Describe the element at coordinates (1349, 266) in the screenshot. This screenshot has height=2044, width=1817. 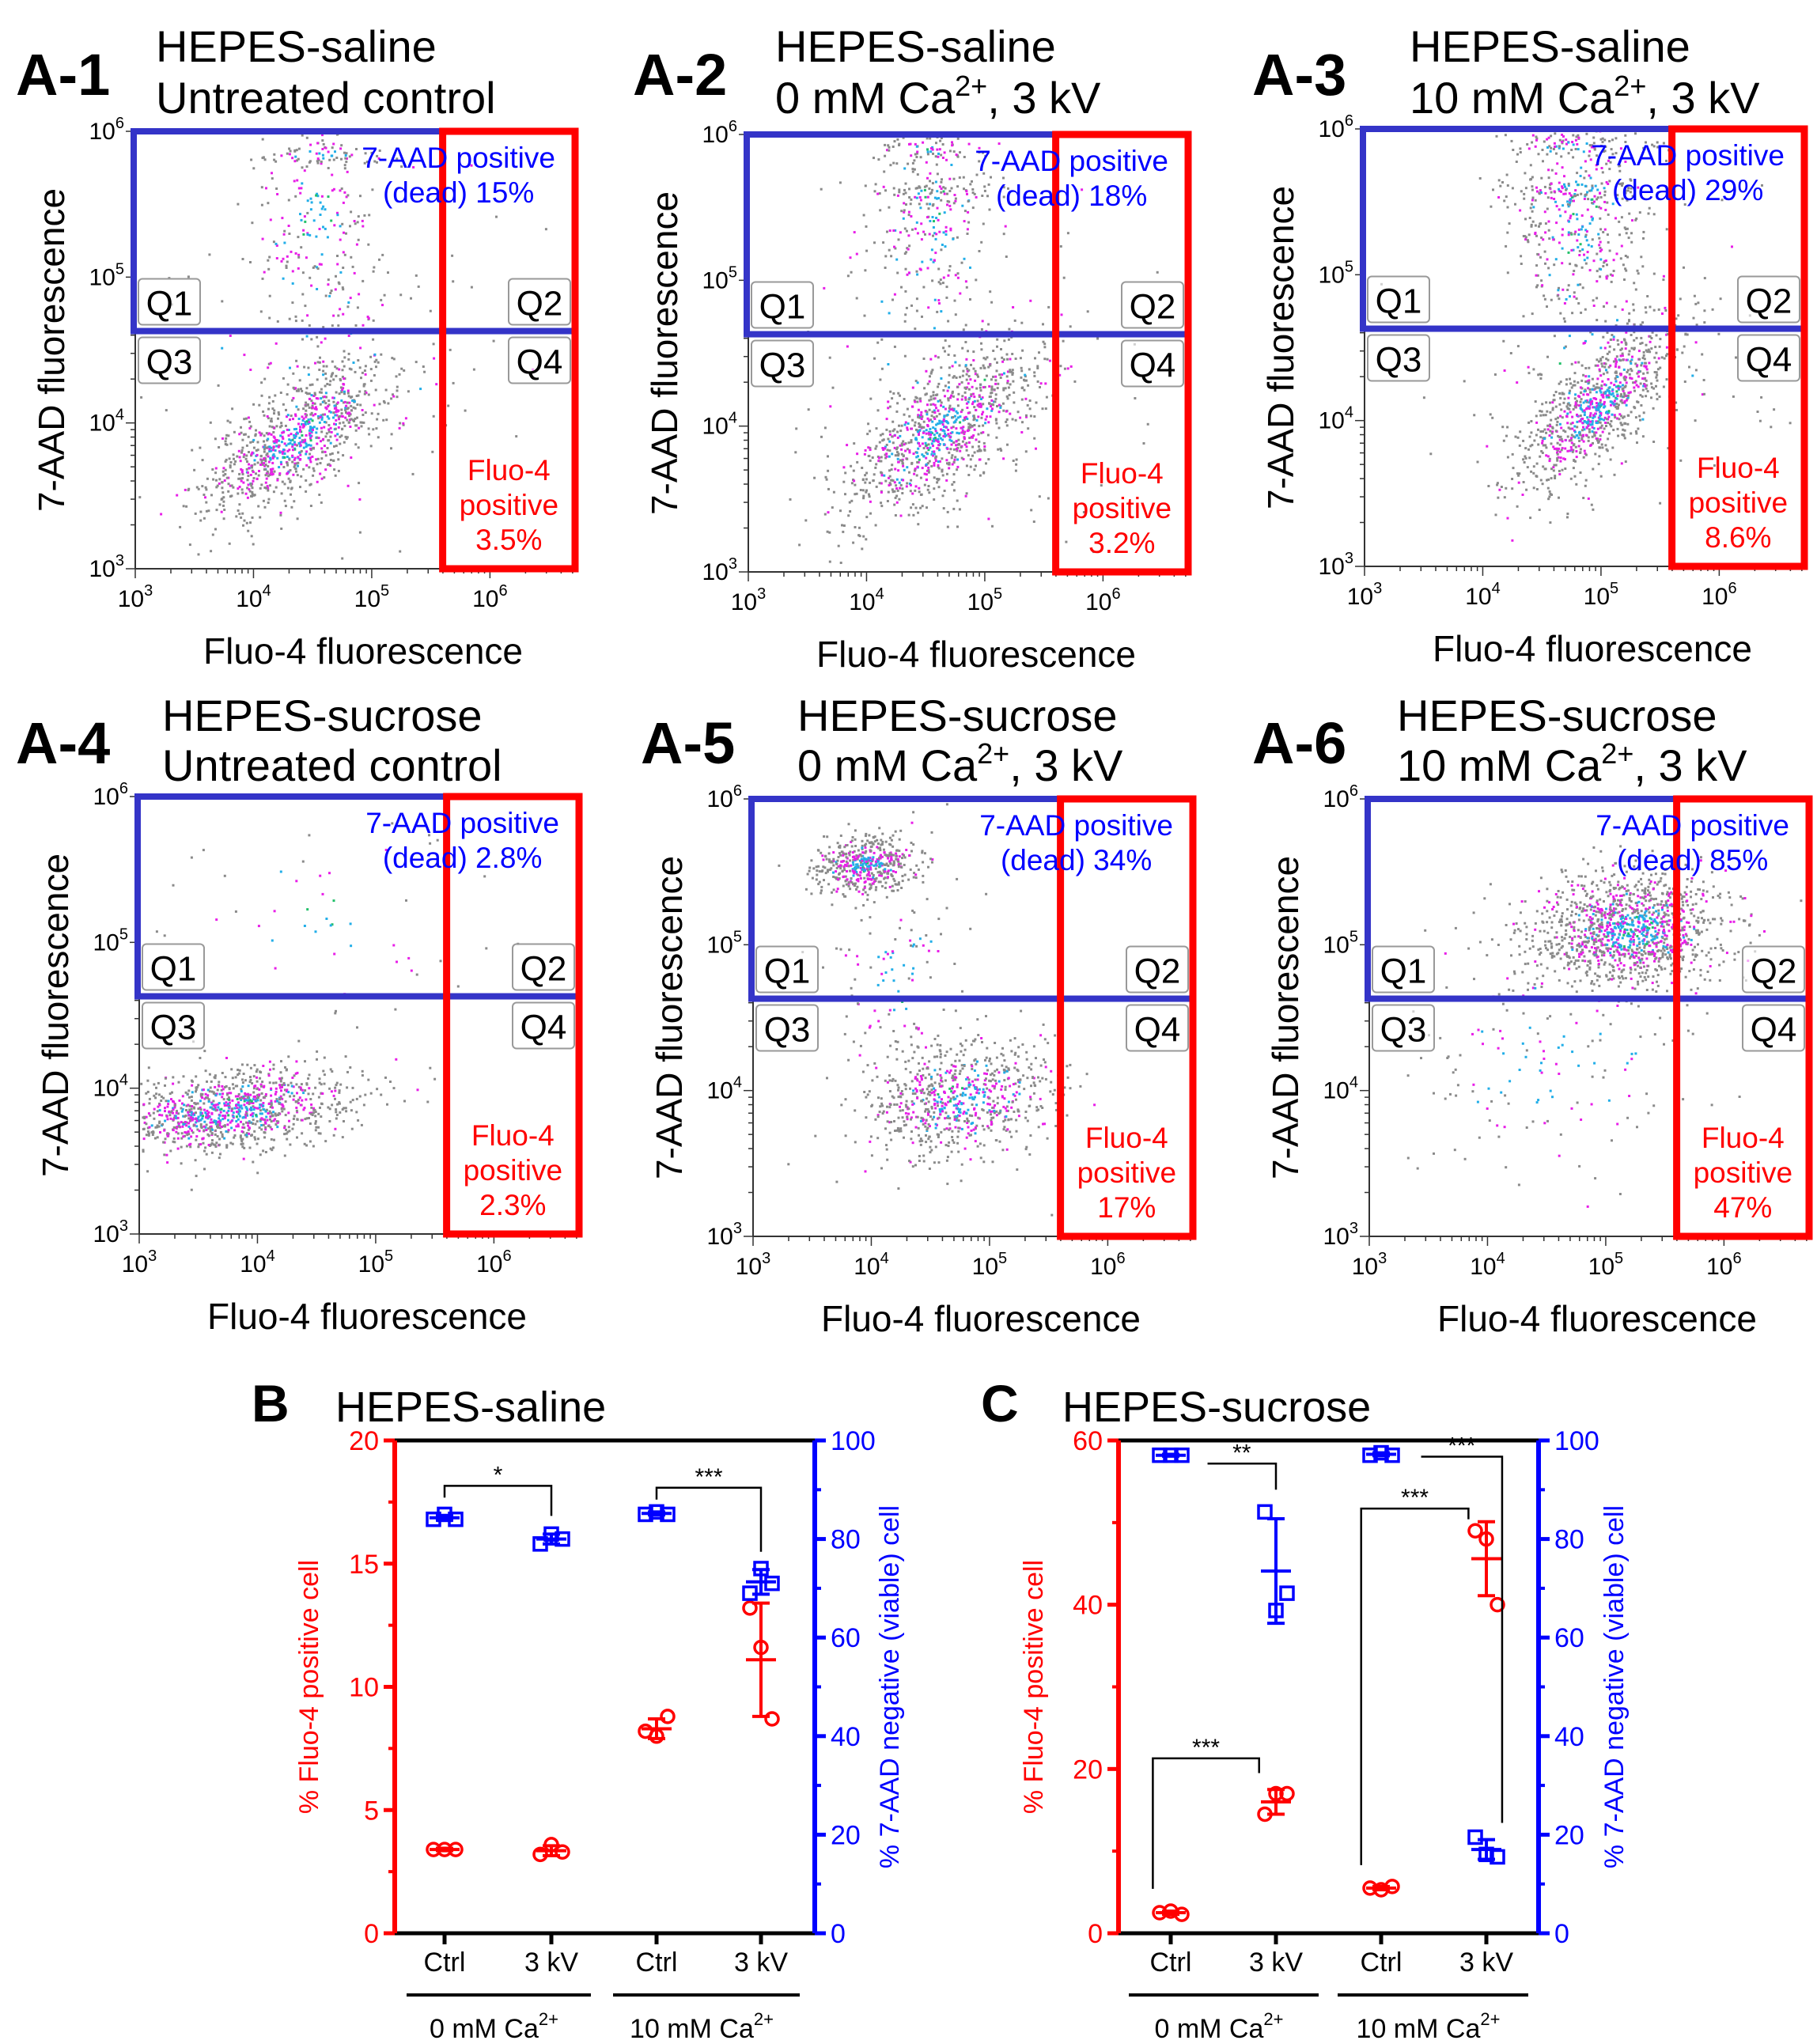
I see `tick-exponent: 5` at that location.